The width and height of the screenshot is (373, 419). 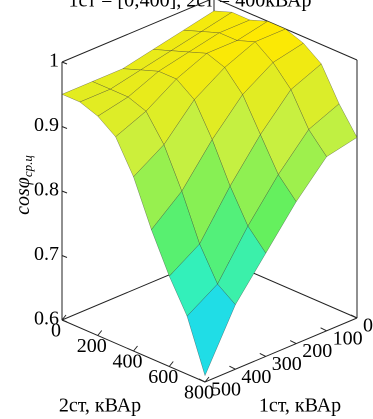 What do you see at coordinates (27, 166) in the screenshot?
I see `z-label-sub: ср.ц` at bounding box center [27, 166].